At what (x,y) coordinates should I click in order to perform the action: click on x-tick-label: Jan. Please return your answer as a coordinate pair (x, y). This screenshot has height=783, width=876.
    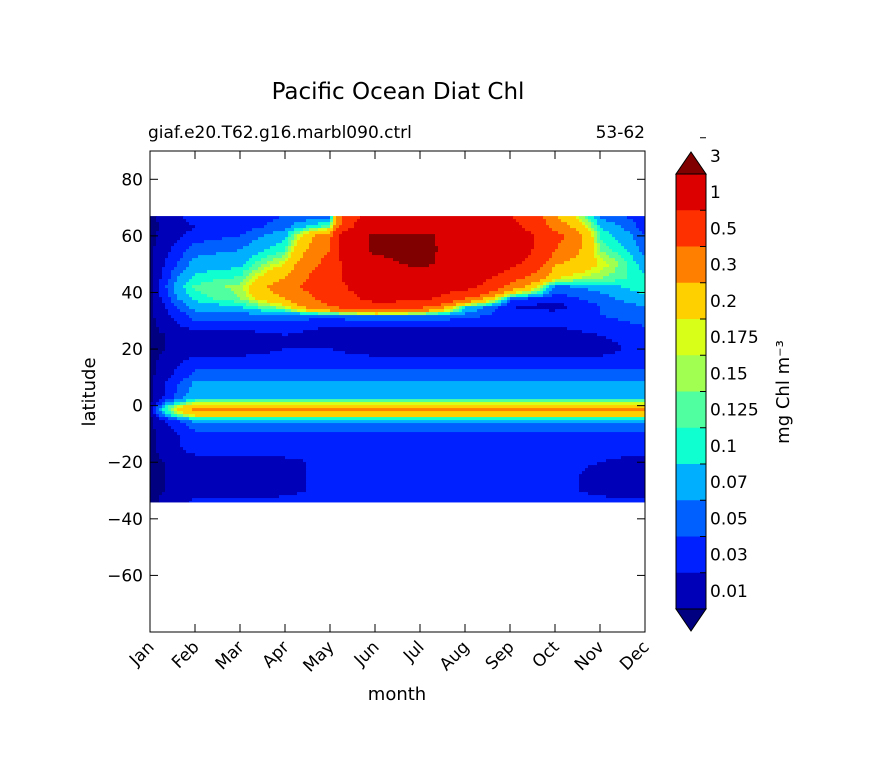
    Looking at the image, I should click on (141, 653).